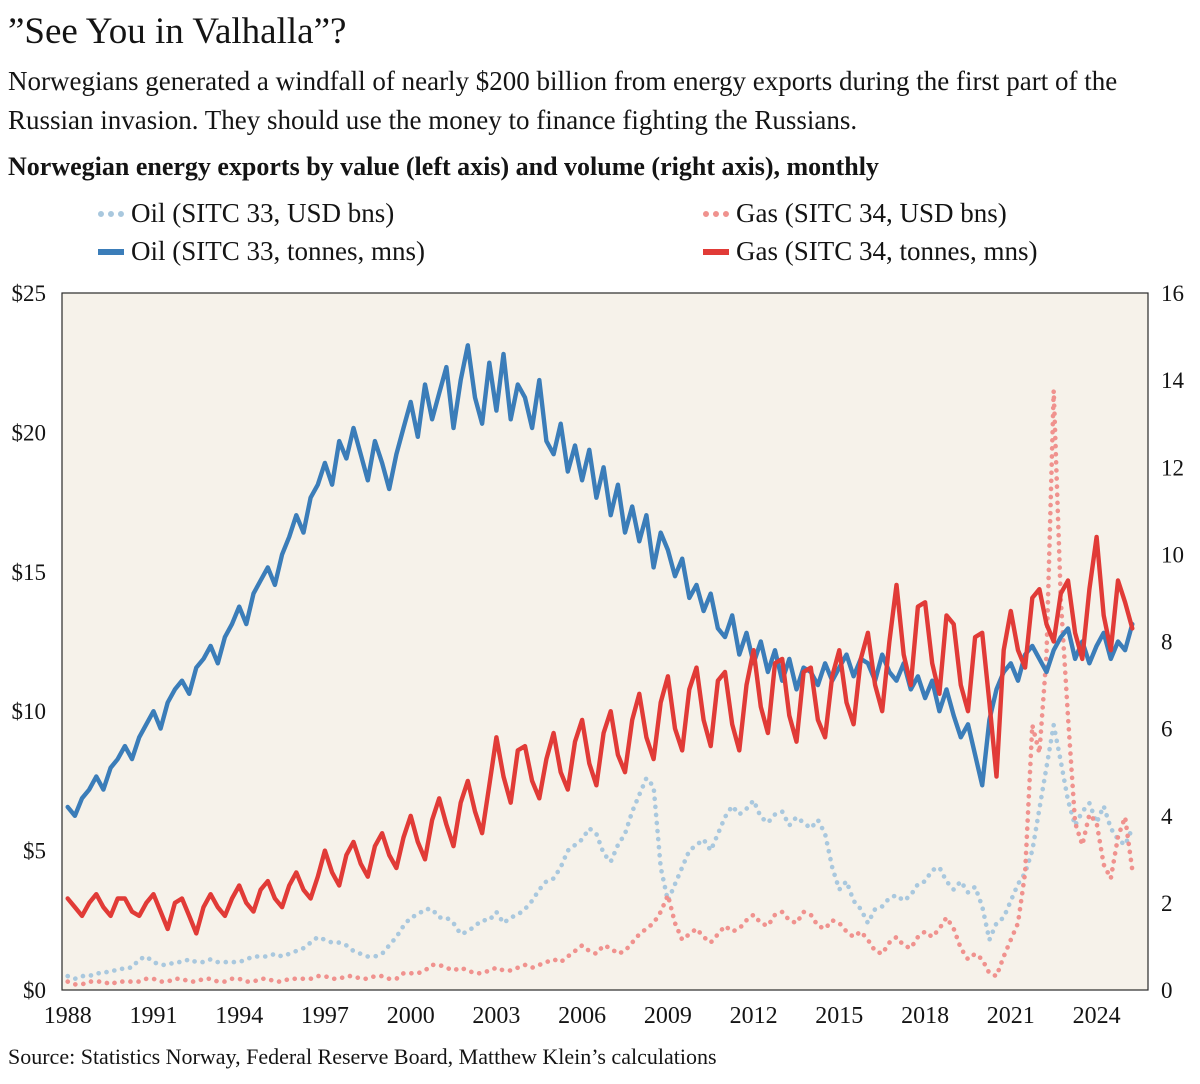  I want to click on legend-item-oil-tonnes: Oil (SITC 33, tonnes, mns), so click(261, 251).